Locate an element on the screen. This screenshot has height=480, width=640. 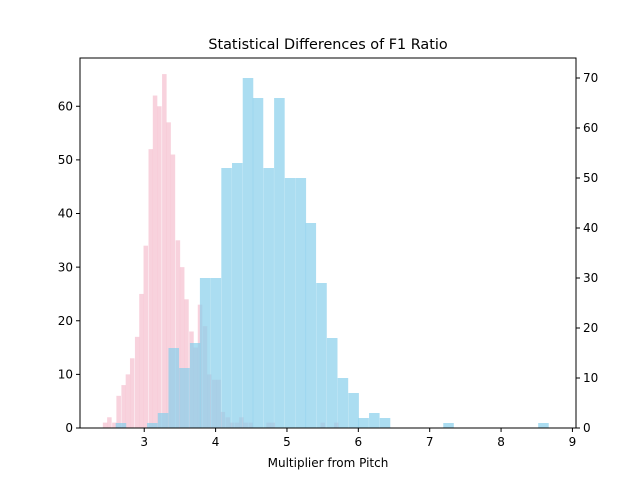
right-y-tick-label: 60 is located at coordinates (590, 128).